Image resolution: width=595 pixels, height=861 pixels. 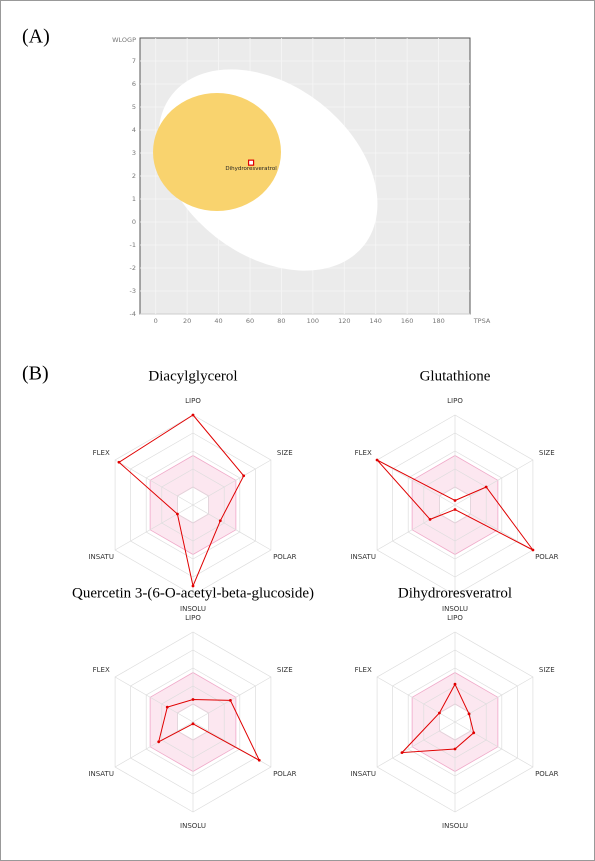 What do you see at coordinates (134, 61) in the screenshot?
I see `y-tick-label: 7` at bounding box center [134, 61].